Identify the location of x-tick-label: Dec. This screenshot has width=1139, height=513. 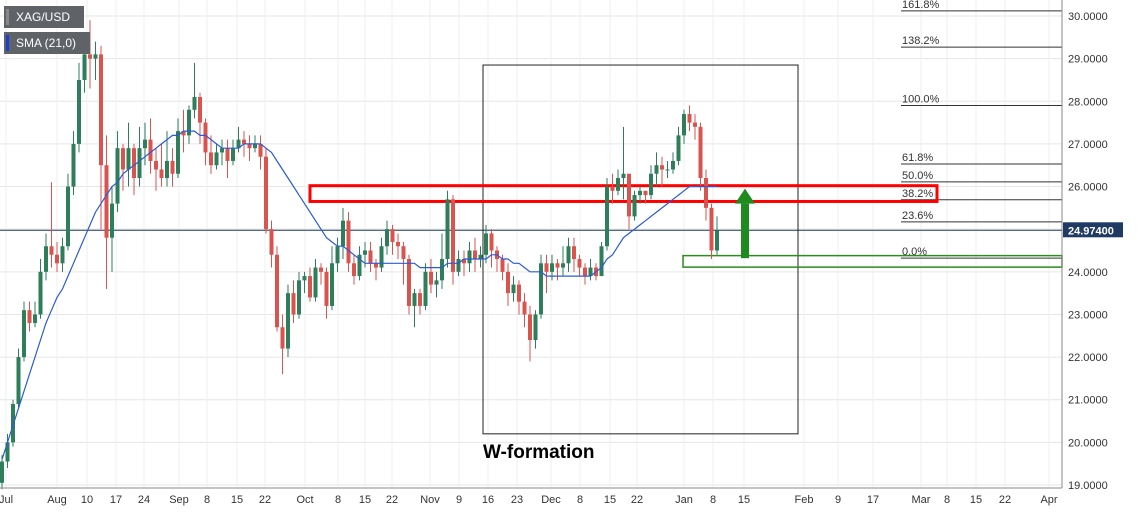
(551, 500).